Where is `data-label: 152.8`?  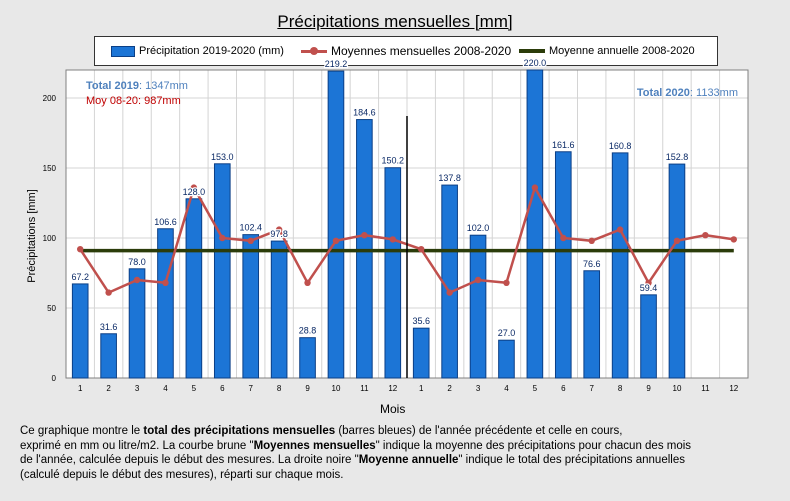
data-label: 152.8 is located at coordinates (677, 157).